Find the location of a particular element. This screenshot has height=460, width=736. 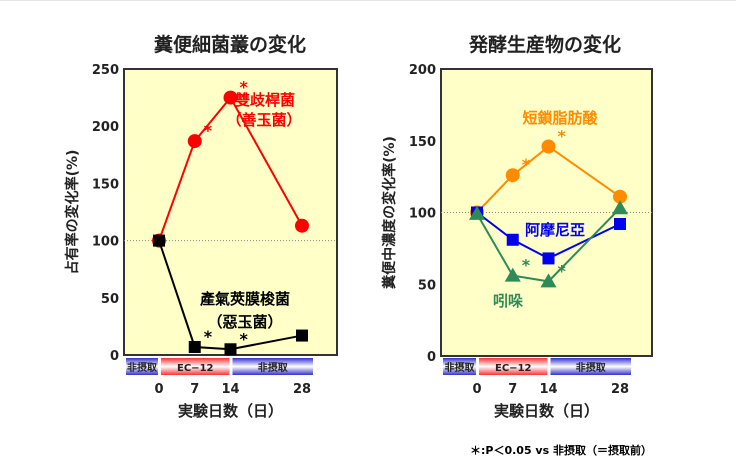

series-3: * * 吲哚 is located at coordinates (548, 255).